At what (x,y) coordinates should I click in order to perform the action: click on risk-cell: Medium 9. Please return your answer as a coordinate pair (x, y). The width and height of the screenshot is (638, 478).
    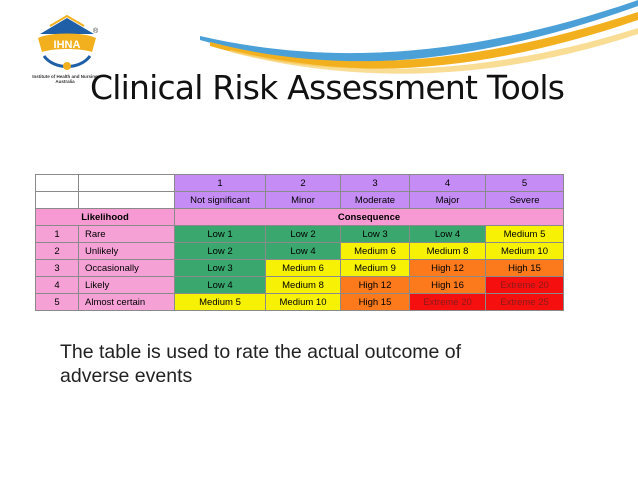
    Looking at the image, I should click on (375, 268).